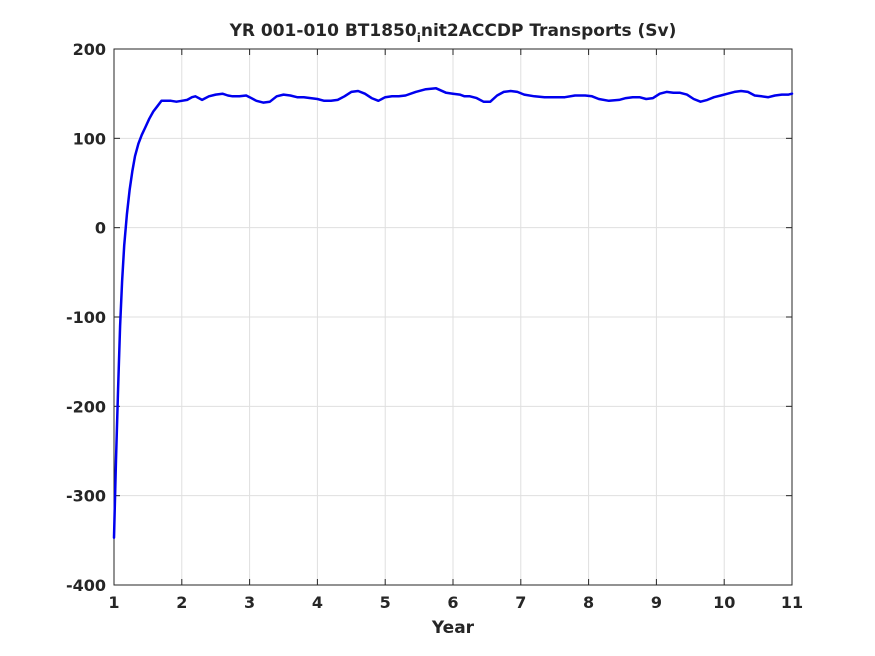 Image resolution: width=875 pixels, height=656 pixels. I want to click on y-tick-label: -100, so click(86, 317).